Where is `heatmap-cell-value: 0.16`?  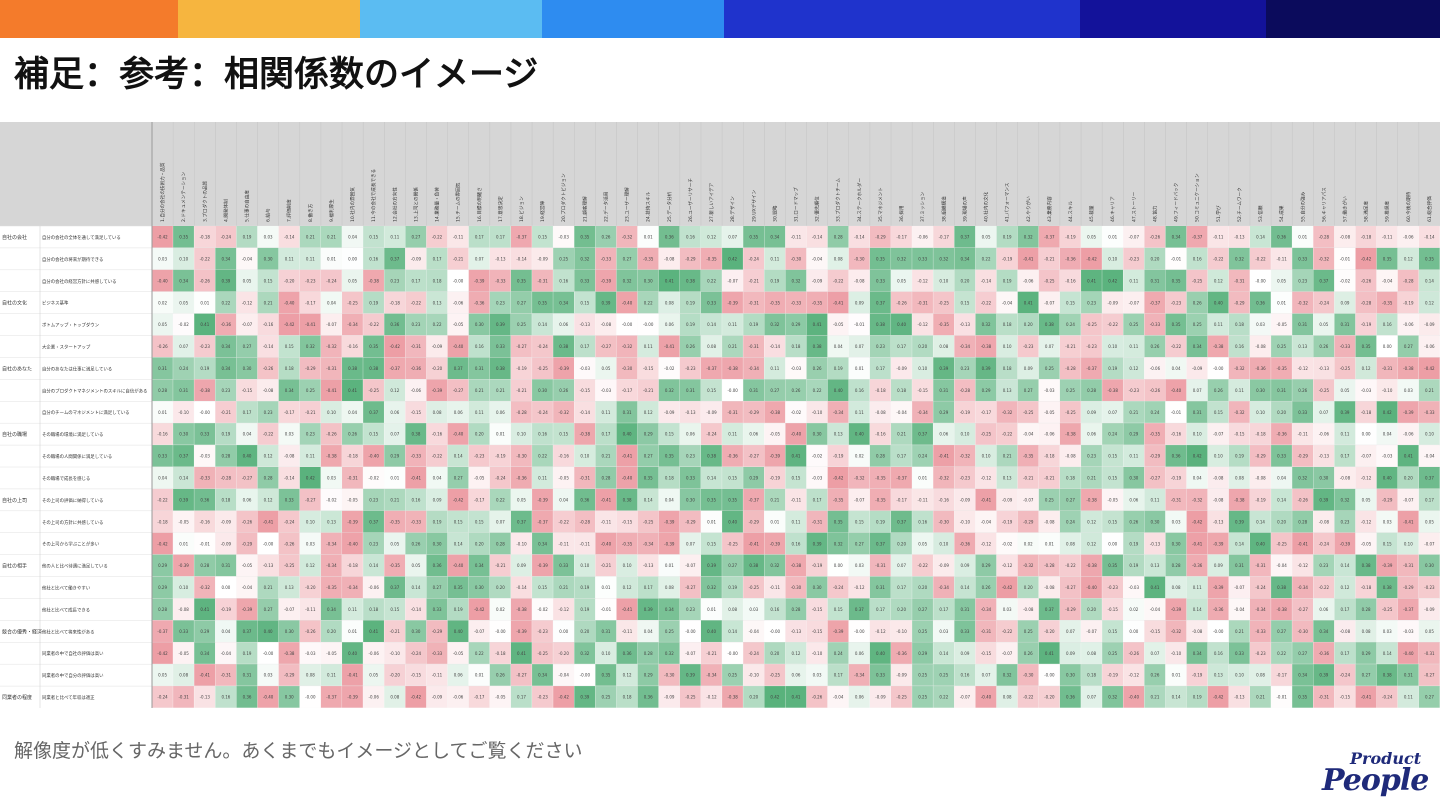
heatmap-cell-value: 0.16 is located at coordinates (774, 609).